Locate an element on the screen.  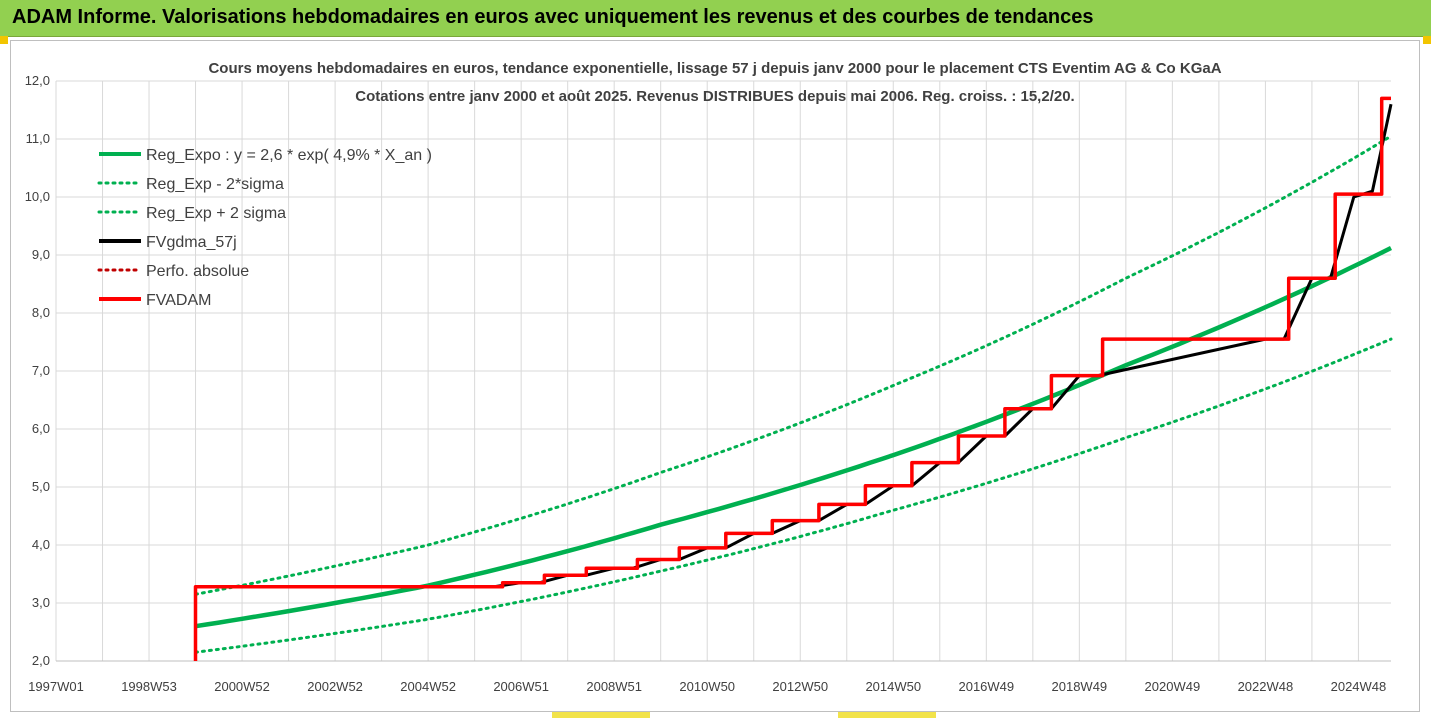
legend-label: FVgdma_57j is located at coordinates (191, 242).